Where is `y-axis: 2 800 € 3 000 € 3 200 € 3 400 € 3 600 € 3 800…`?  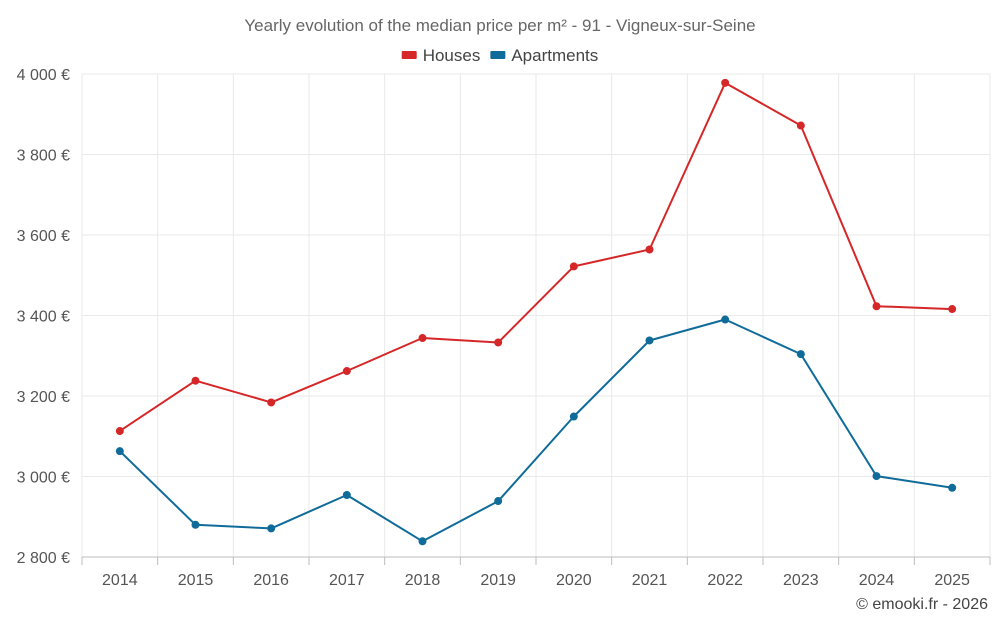
y-axis: 2 800 € 3 000 € 3 200 € 3 400 € 3 600 € 3 800… is located at coordinates (43, 317).